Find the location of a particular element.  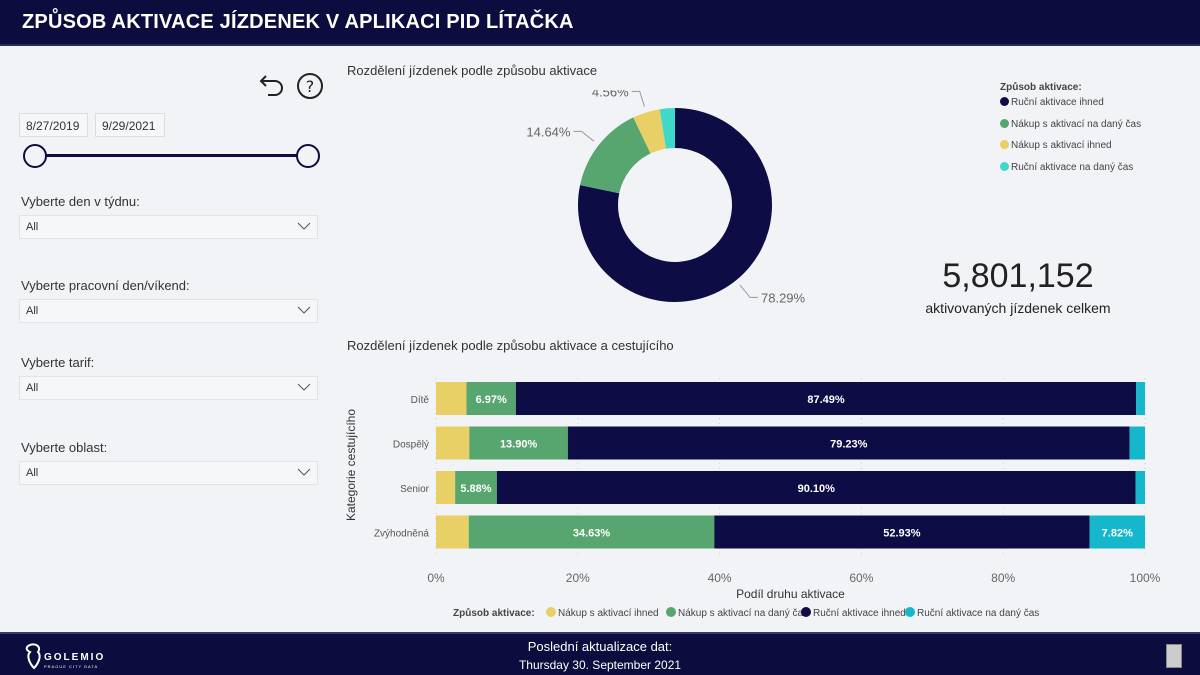

bar-data-label: 79.23% is located at coordinates (849, 445).